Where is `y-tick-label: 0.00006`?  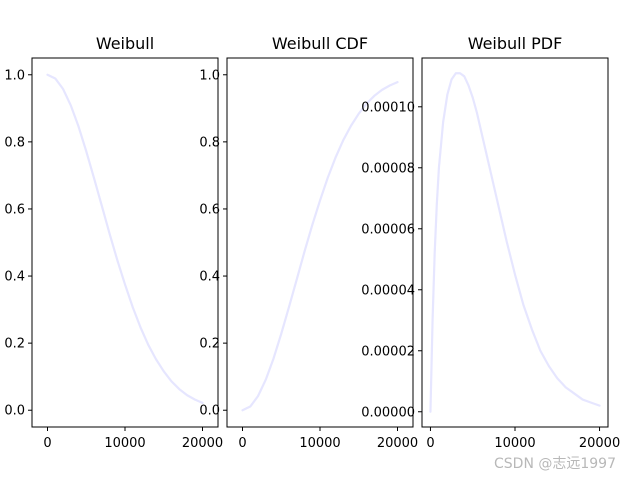
y-tick-label: 0.00006 is located at coordinates (388, 229).